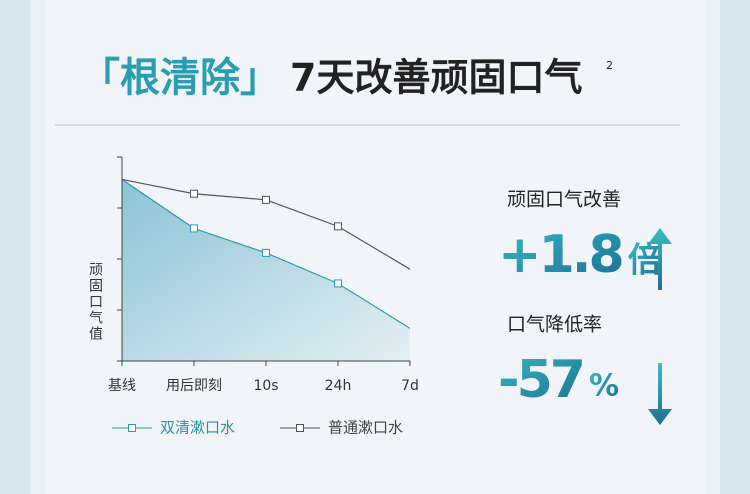 This screenshot has width=750, height=494. I want to click on stat-label: 顽固口气改善, so click(564, 200).